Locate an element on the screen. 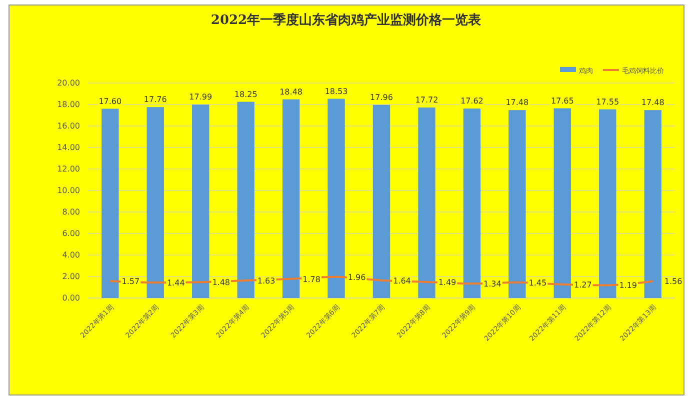  data-label: 17.55 is located at coordinates (608, 101).